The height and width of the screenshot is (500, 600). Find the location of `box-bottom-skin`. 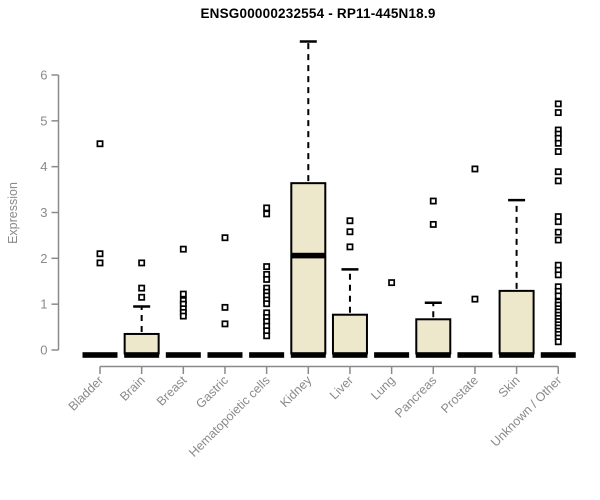

box-bottom-skin is located at coordinates (517, 355).